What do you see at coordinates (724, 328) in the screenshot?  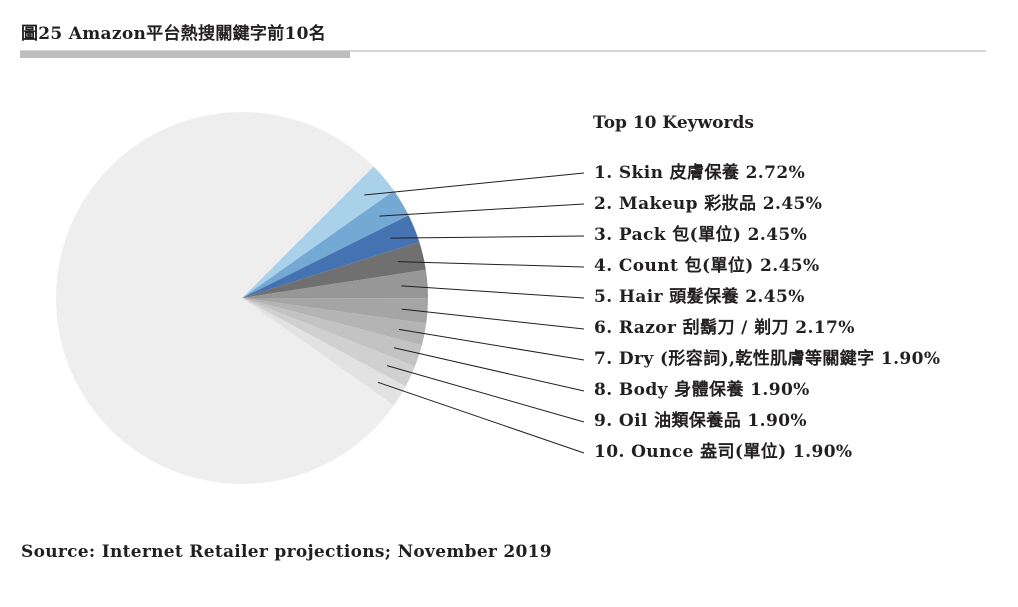 I see `legend-item-razor: 6. Razor 刮鬍刀 / 剃刀 2.17%` at bounding box center [724, 328].